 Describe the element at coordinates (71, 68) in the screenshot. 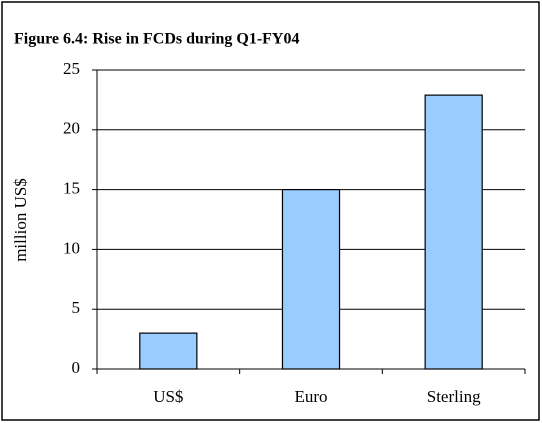

I see `y-tick-label: 25` at that location.